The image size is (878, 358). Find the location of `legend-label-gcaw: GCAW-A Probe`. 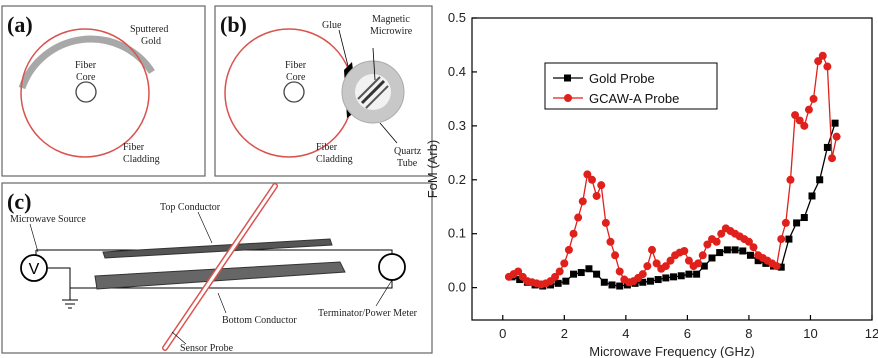

legend-label-gcaw: GCAW-A Probe is located at coordinates (634, 98).